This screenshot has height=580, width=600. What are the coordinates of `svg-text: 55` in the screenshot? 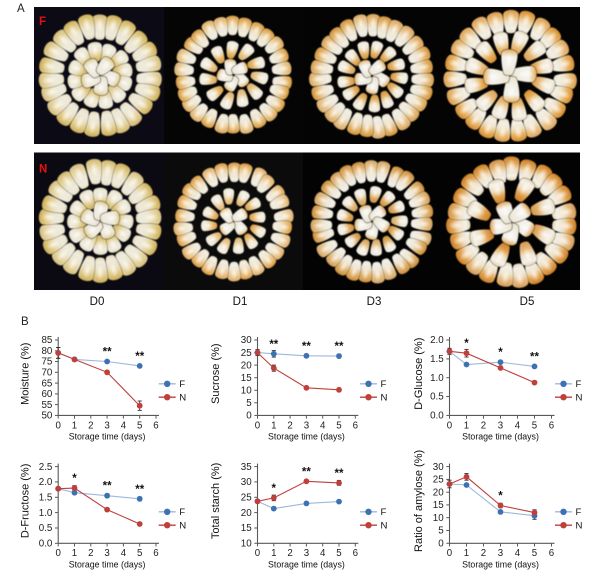 It's located at (46, 405).